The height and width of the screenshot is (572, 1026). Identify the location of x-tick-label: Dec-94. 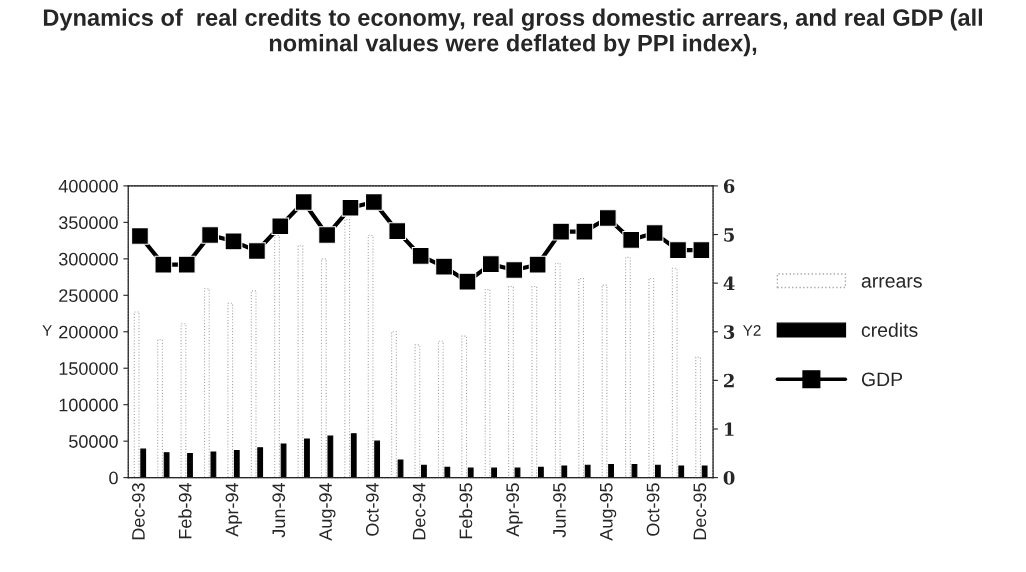
(419, 511).